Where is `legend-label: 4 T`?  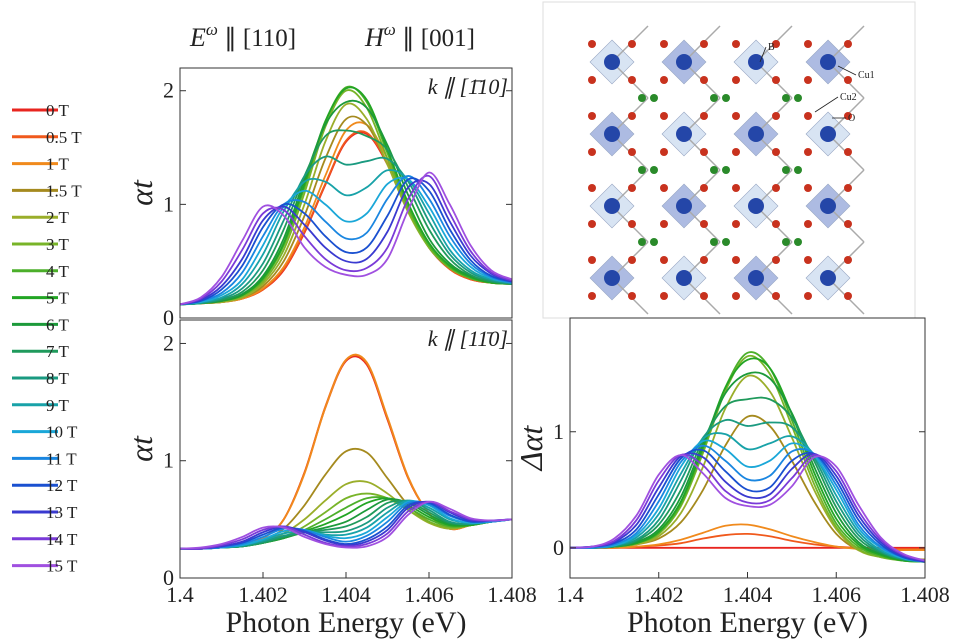
legend-label: 4 T is located at coordinates (57, 271).